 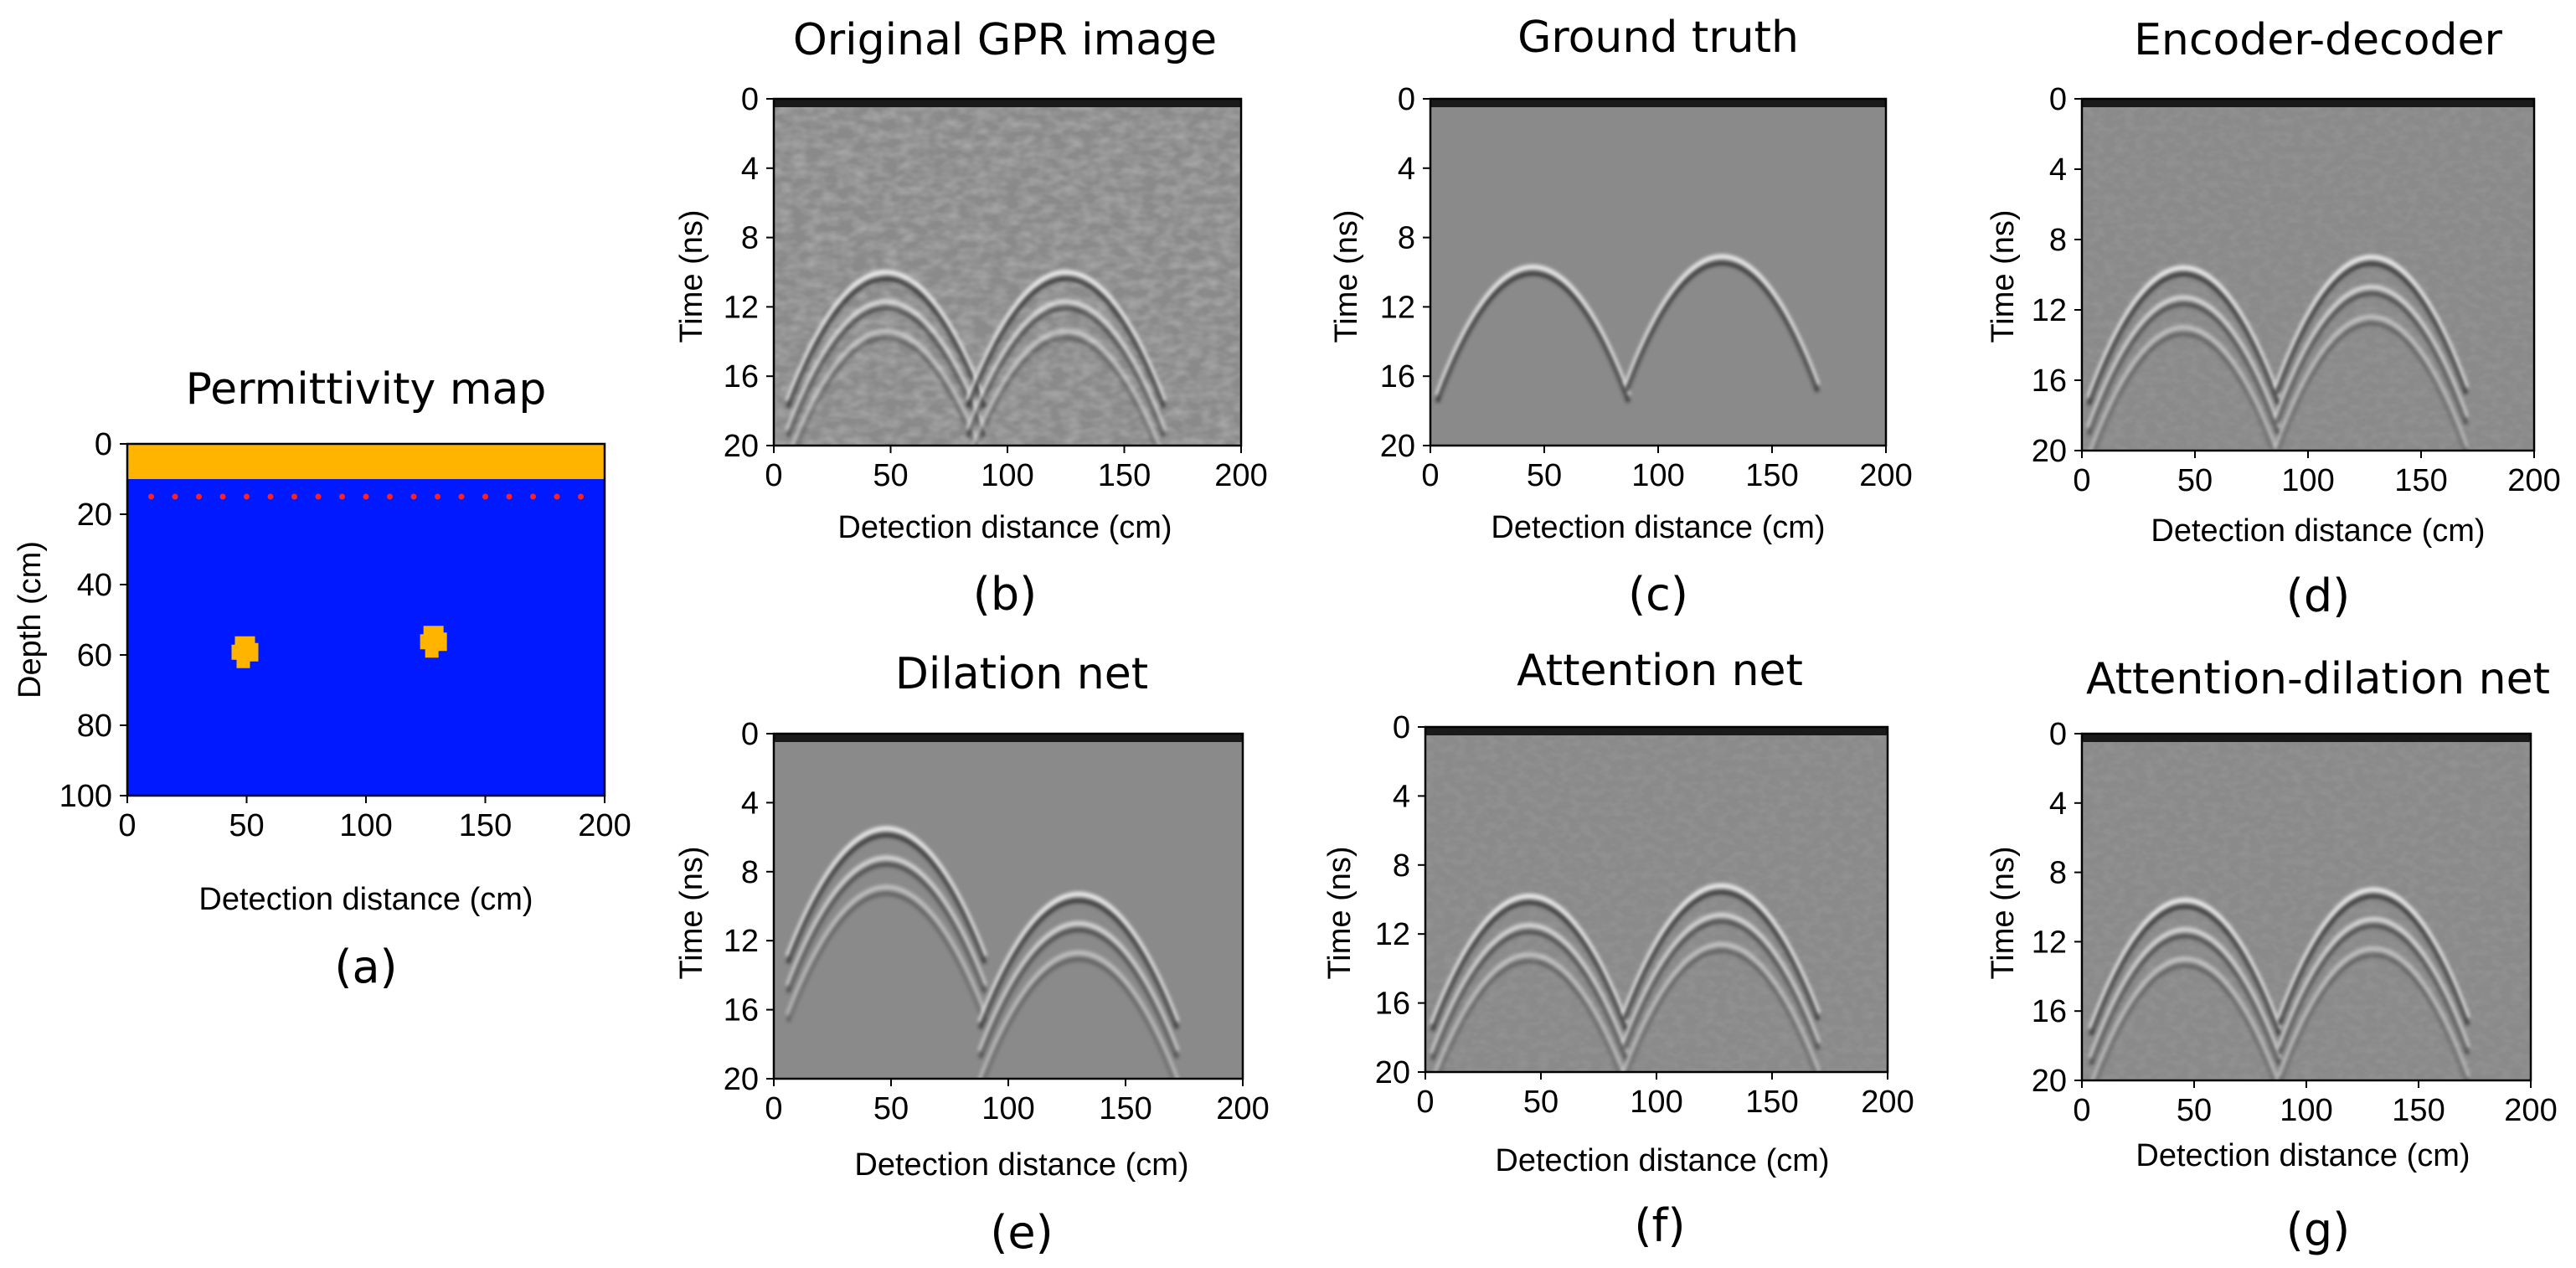 What do you see at coordinates (30, 619) in the screenshot?
I see `y-axis-label: Depth (cm)` at bounding box center [30, 619].